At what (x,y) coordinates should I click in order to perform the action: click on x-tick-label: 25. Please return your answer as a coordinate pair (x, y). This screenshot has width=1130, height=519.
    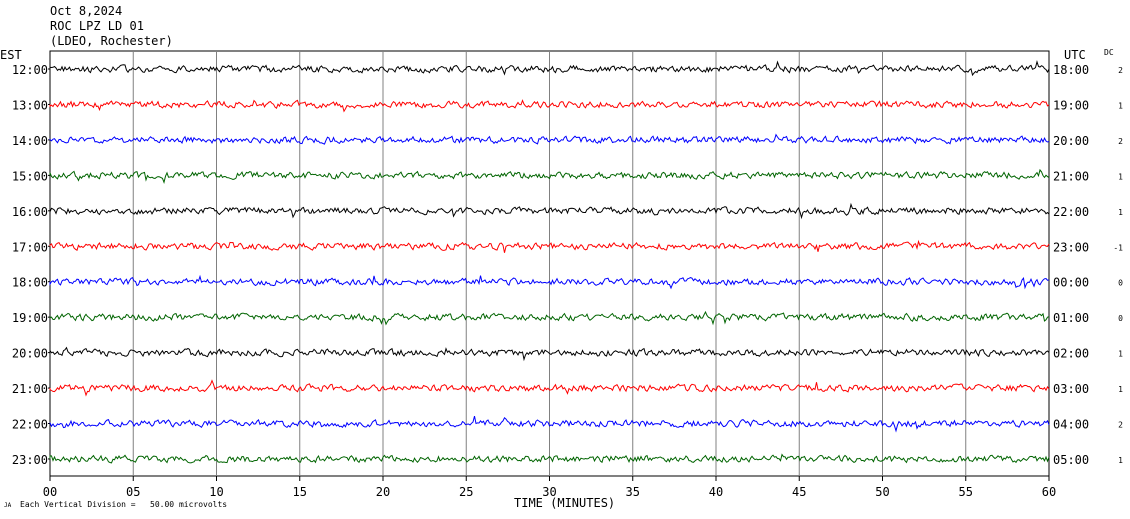
    Looking at the image, I should click on (466, 492).